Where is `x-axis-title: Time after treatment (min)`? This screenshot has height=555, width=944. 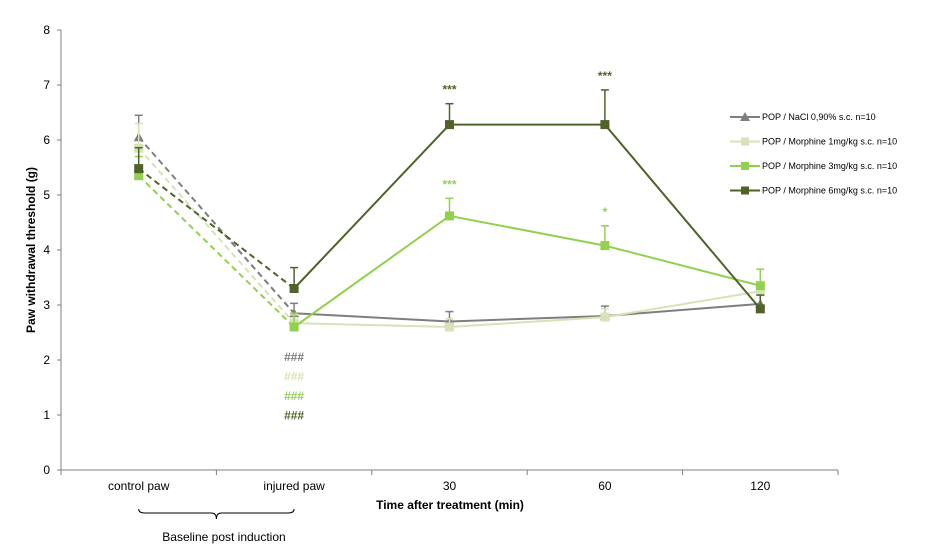 x-axis-title: Time after treatment (min) is located at coordinates (450, 505).